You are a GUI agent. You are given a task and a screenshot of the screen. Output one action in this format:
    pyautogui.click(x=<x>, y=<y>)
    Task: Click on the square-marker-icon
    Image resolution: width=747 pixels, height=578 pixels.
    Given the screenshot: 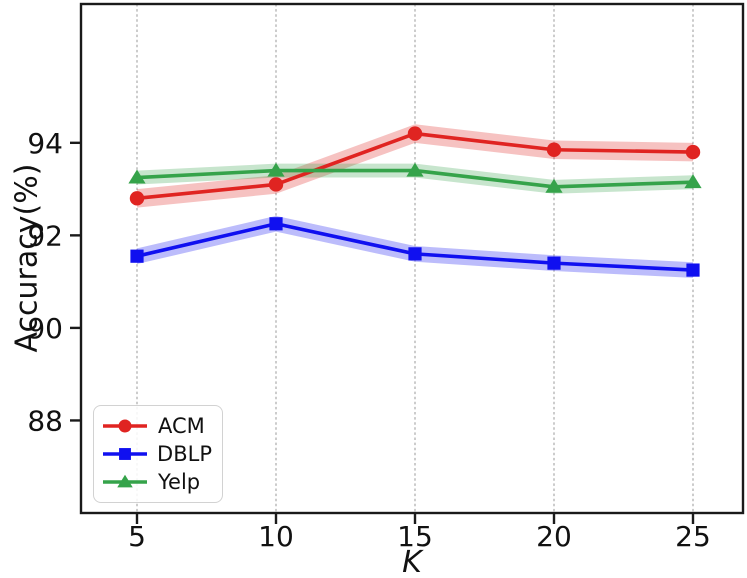 What is the action you would take?
    pyautogui.click(x=125, y=454)
    